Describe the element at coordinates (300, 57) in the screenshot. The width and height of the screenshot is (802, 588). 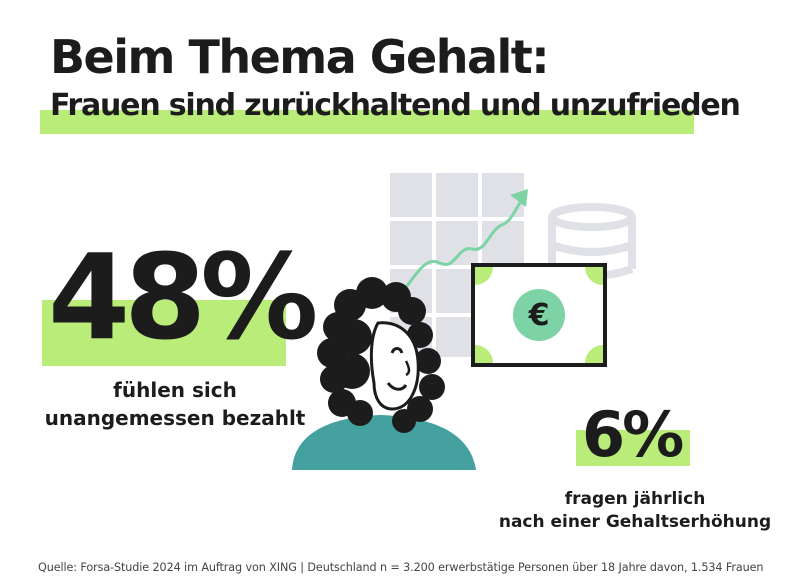
I see `page-title: Beim Thema Gehalt:` at that location.